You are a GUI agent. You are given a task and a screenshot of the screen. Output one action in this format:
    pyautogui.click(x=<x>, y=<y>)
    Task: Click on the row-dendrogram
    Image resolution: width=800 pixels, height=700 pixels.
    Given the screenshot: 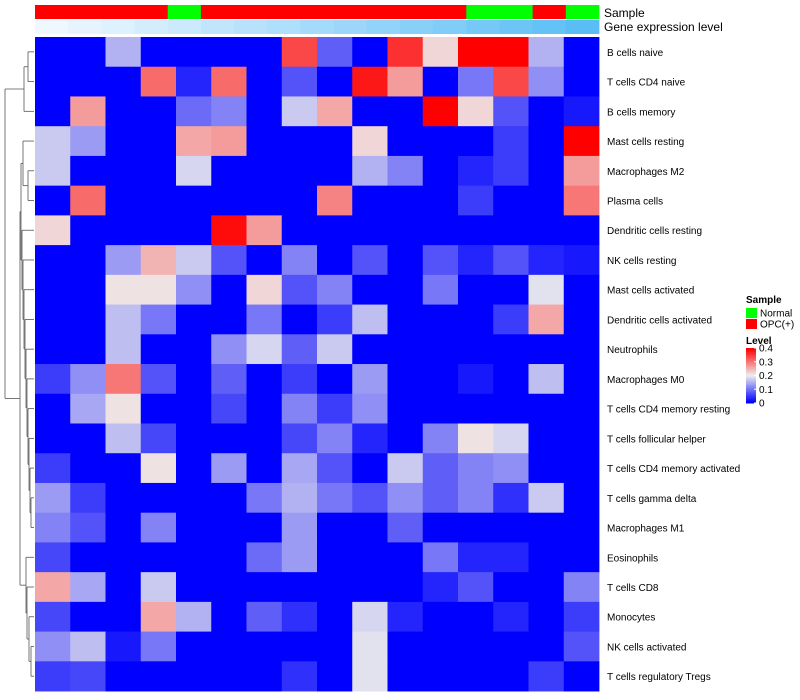 What is the action you would take?
    pyautogui.click(x=19, y=364)
    